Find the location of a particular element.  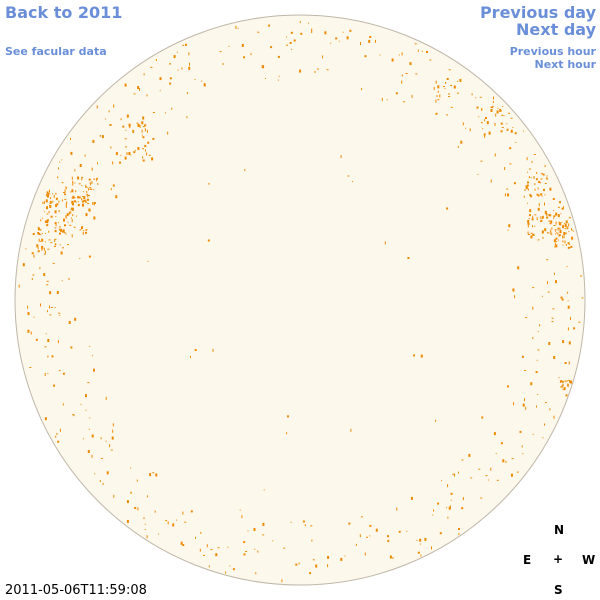

previous-hour-link: Previous hour is located at coordinates (552, 51).